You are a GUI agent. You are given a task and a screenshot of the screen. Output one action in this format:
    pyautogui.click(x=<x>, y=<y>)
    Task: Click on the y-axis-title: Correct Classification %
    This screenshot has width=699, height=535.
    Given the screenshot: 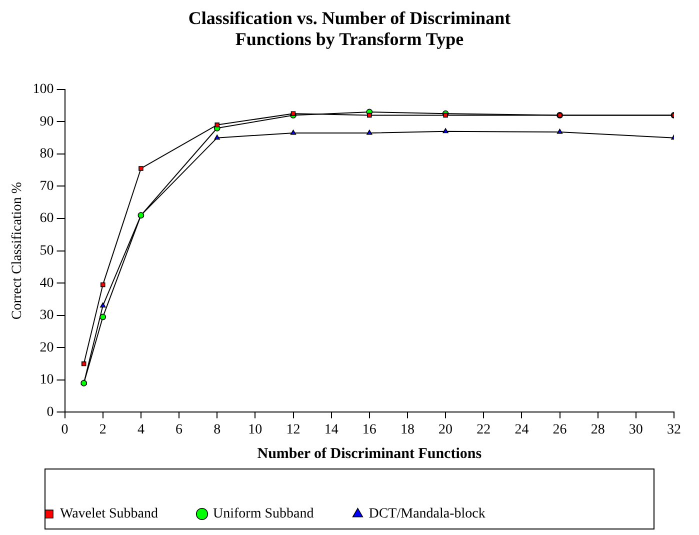 What is the action you would take?
    pyautogui.click(x=18, y=251)
    